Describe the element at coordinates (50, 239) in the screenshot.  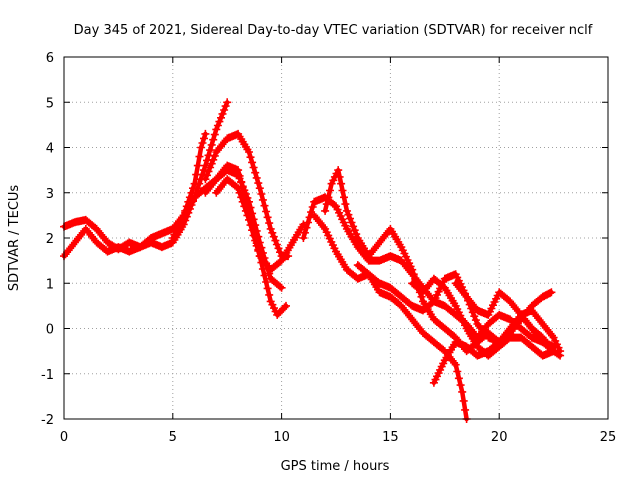
I see `y-tick-label: 2` at that location.